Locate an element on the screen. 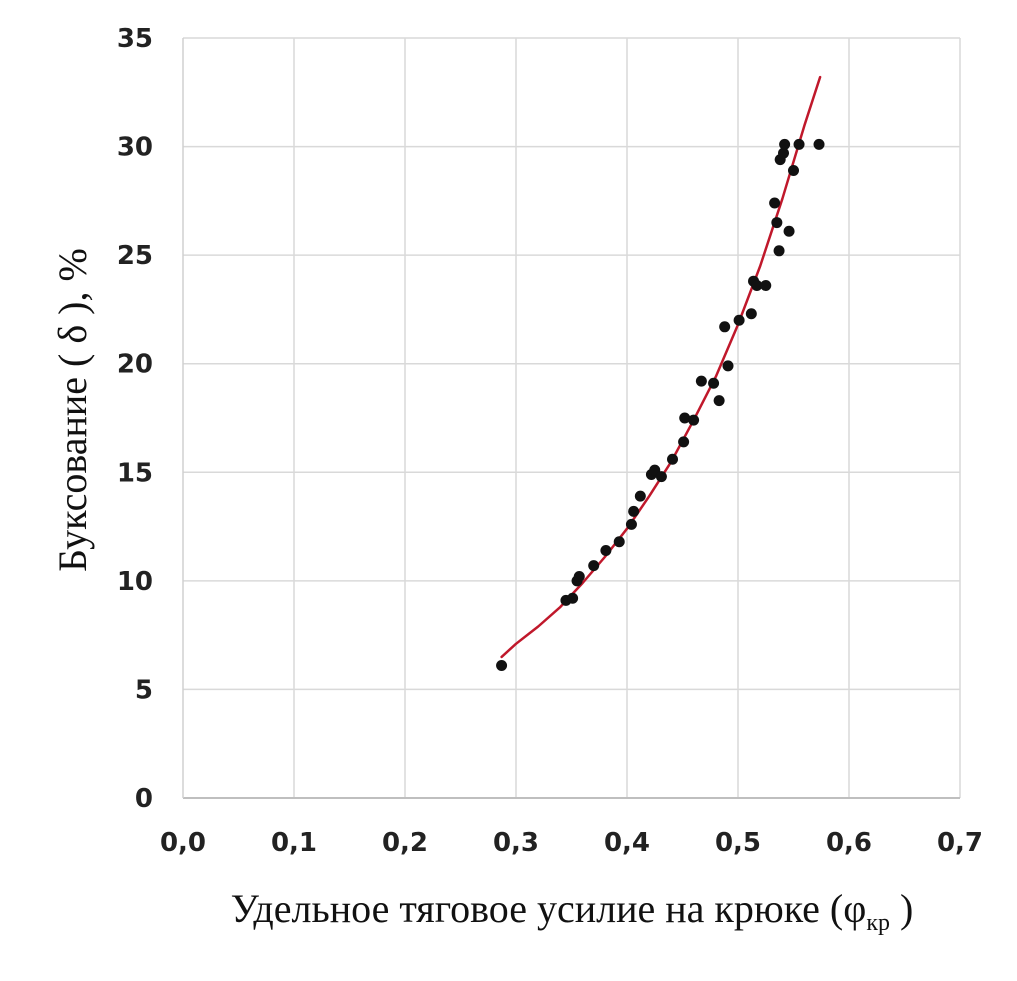 Image resolution: width=1017 pixels, height=981 pixels. x-tick-label: 0,2 is located at coordinates (405, 843).